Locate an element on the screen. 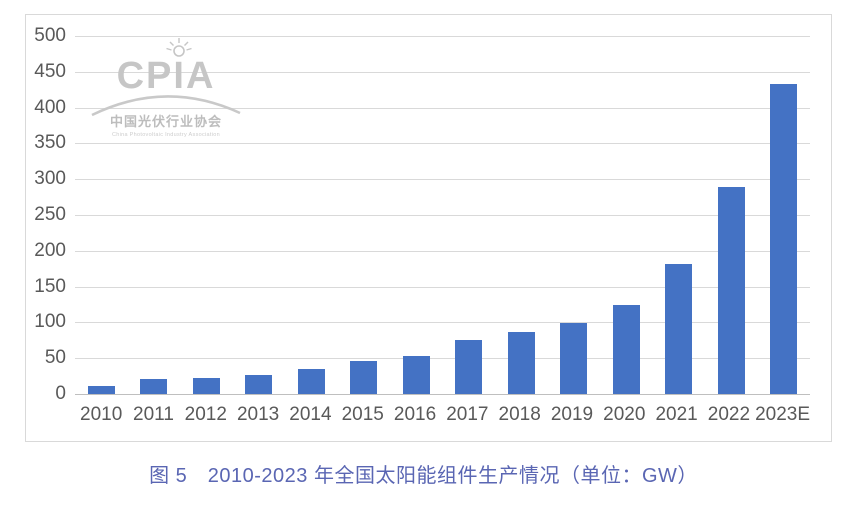  y-tick-label: 200 is located at coordinates (50, 250).